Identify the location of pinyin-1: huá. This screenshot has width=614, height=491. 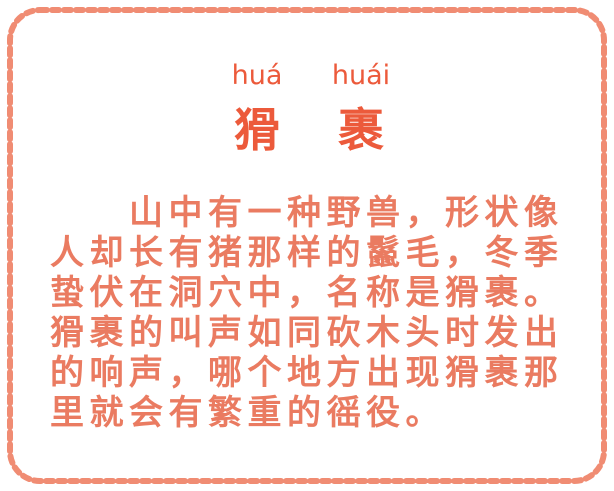
(257, 75).